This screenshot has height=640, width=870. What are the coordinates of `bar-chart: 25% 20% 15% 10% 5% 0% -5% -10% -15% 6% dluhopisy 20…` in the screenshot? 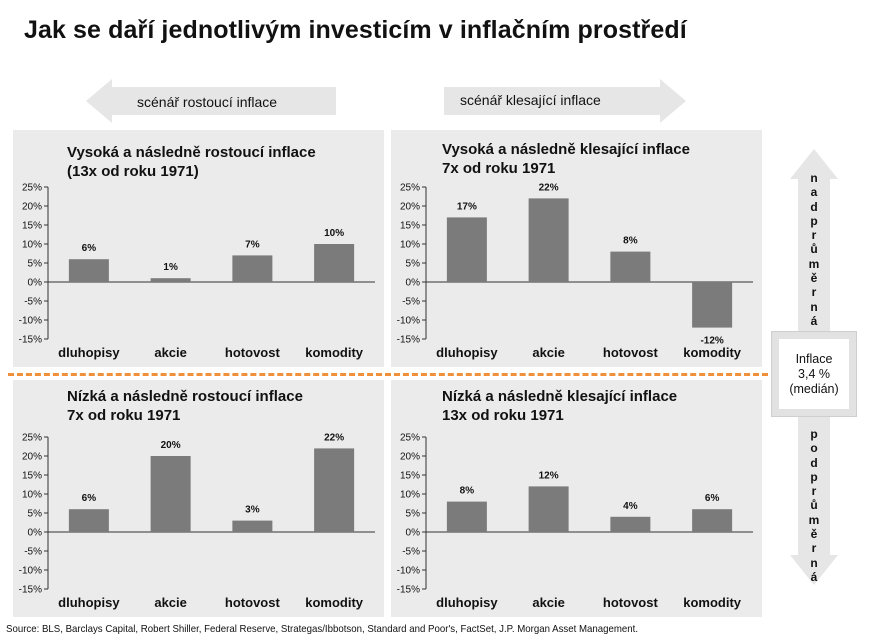 It's located at (197, 521).